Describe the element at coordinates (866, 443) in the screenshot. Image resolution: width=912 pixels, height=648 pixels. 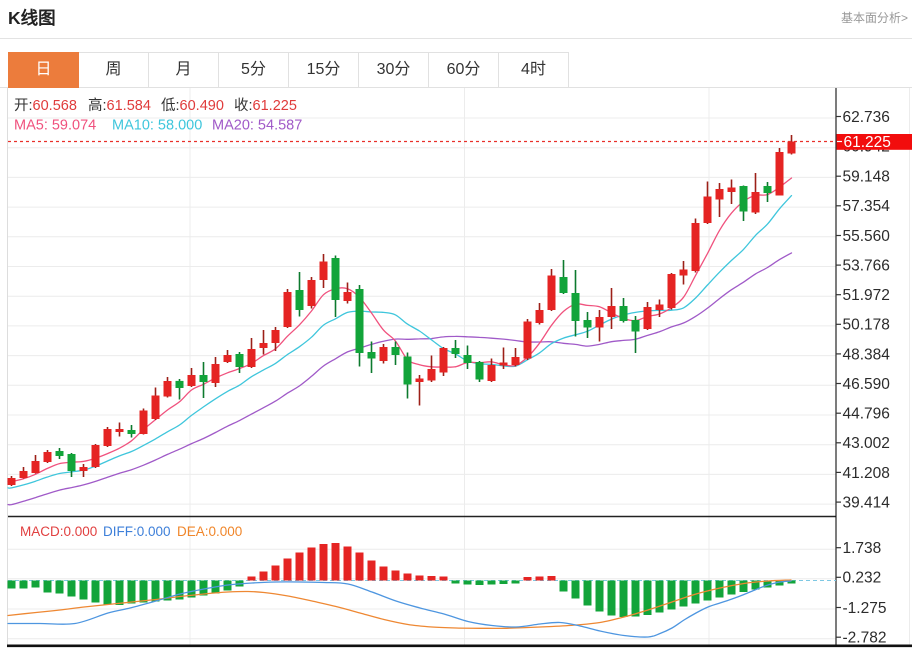
I see `svg-text: 43.002` at that location.